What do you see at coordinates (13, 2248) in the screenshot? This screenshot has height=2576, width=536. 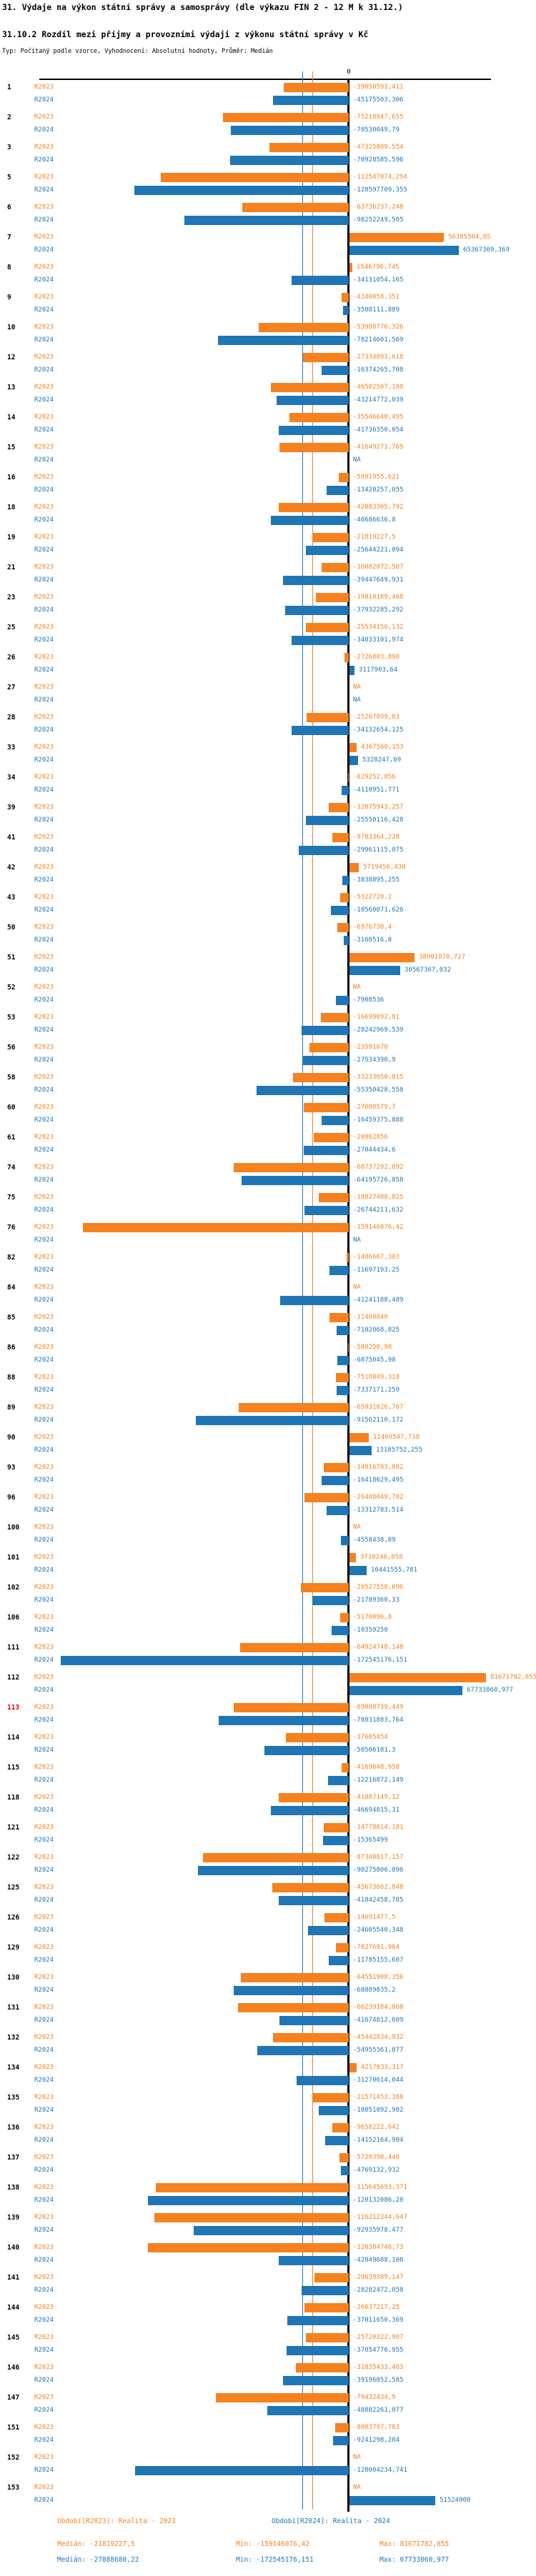 I see `row-number: 140` at bounding box center [13, 2248].